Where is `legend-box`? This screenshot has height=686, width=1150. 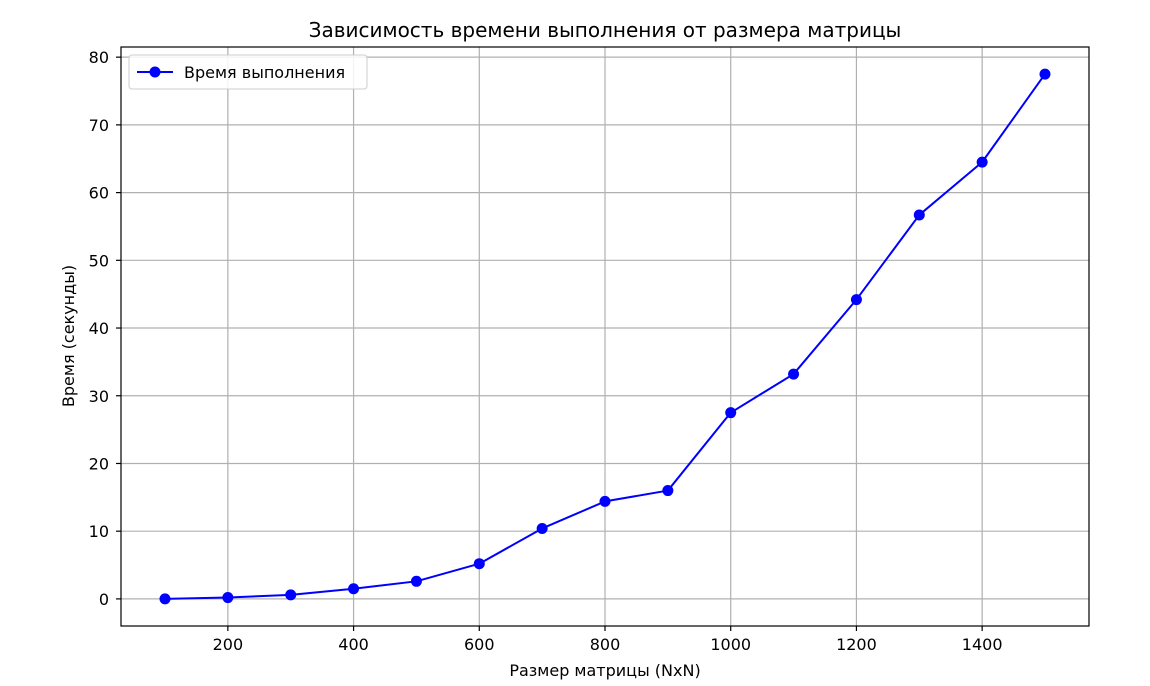 legend-box is located at coordinates (248, 72).